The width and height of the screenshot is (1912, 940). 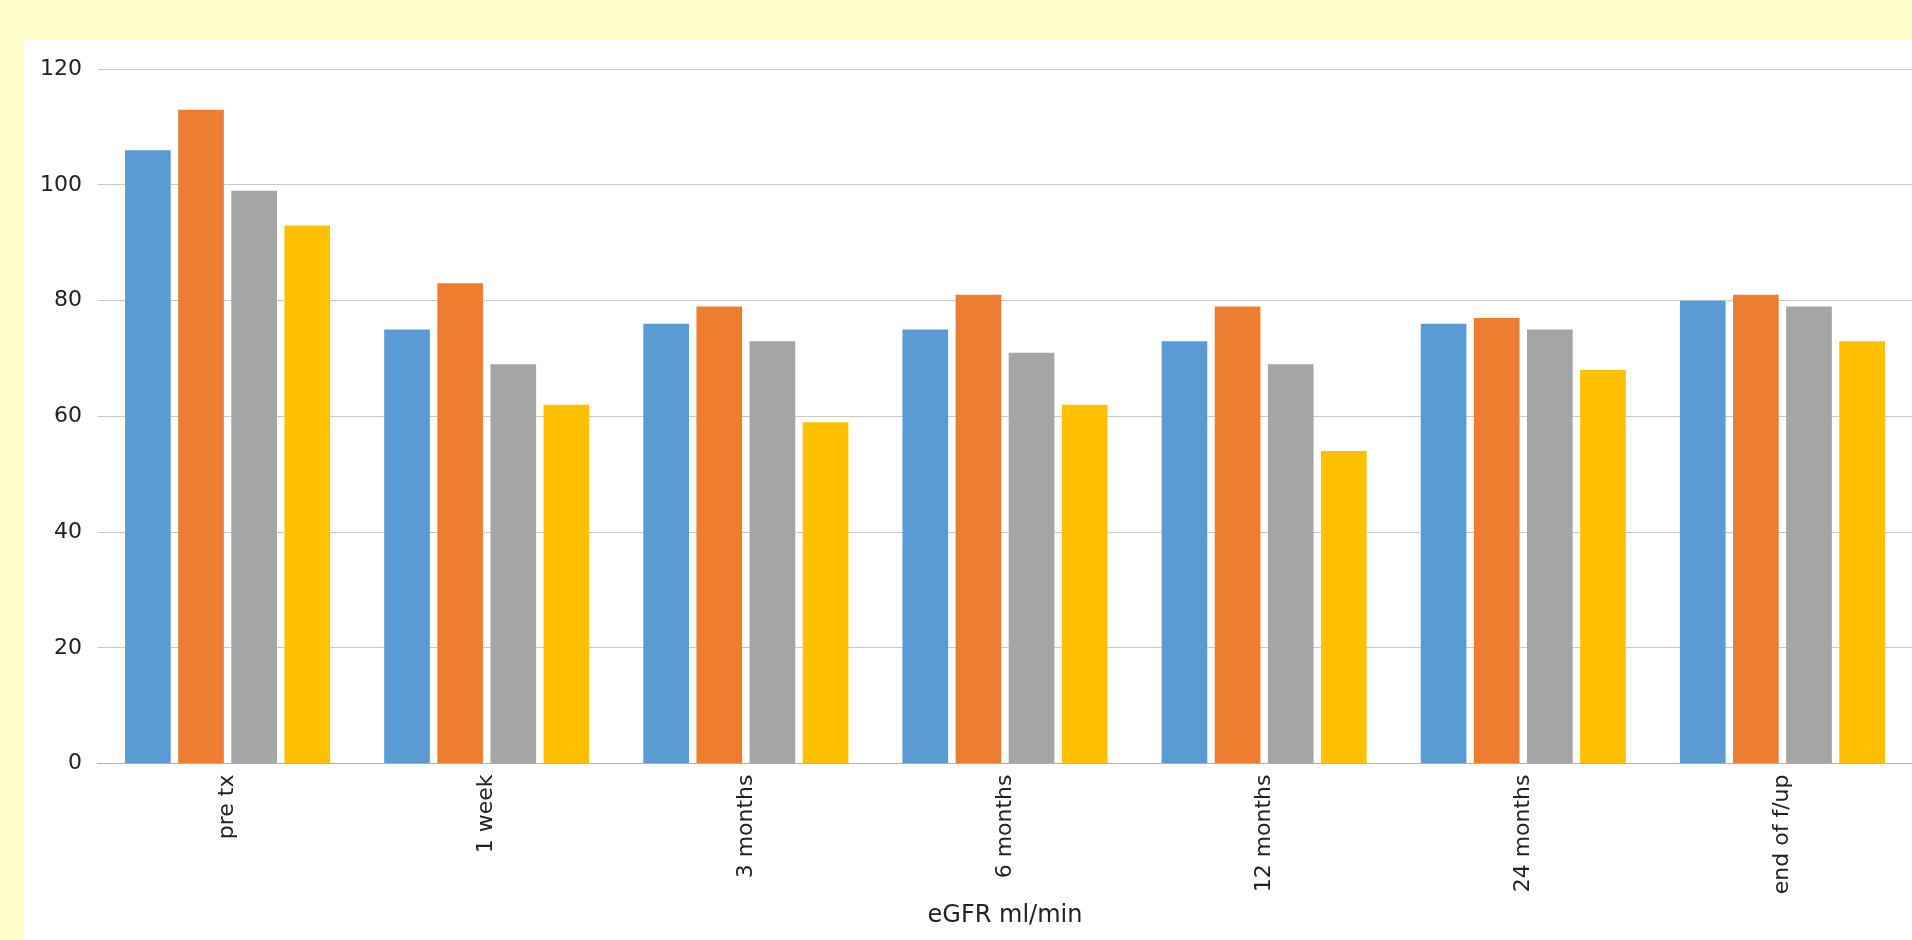 What do you see at coordinates (1781, 834) in the screenshot?
I see `x-tick-label: end of f/up` at bounding box center [1781, 834].